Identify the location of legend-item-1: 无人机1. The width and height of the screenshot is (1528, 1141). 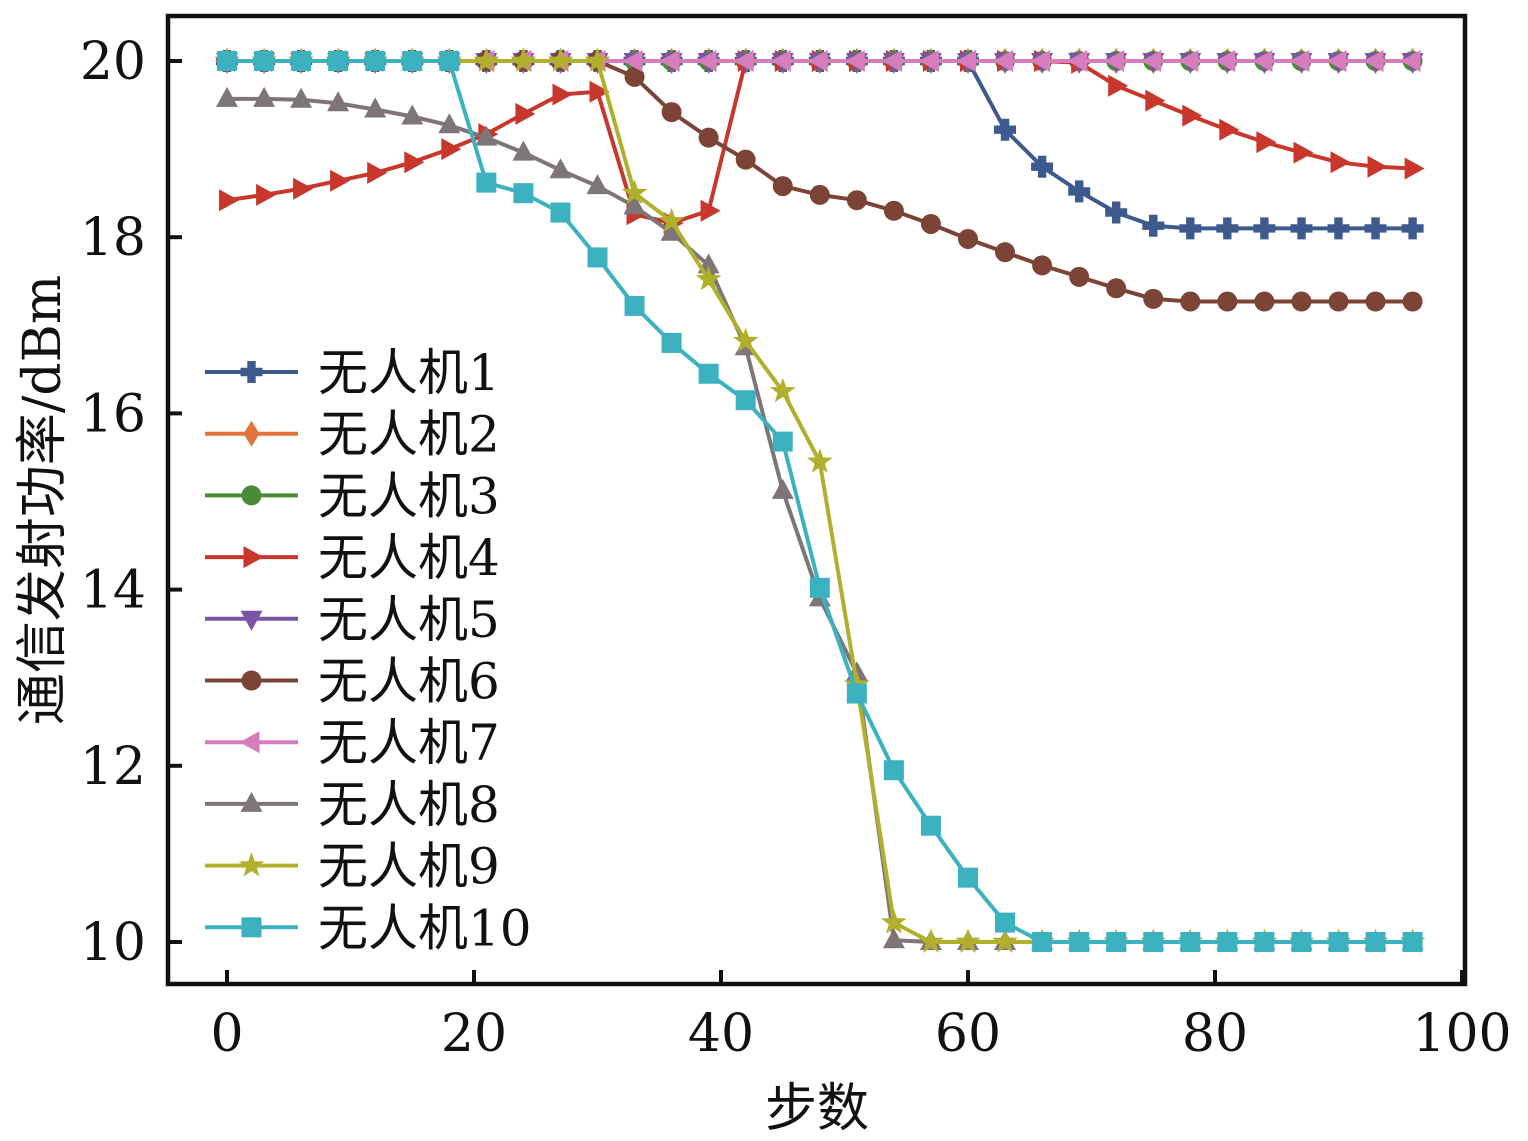
(352, 373).